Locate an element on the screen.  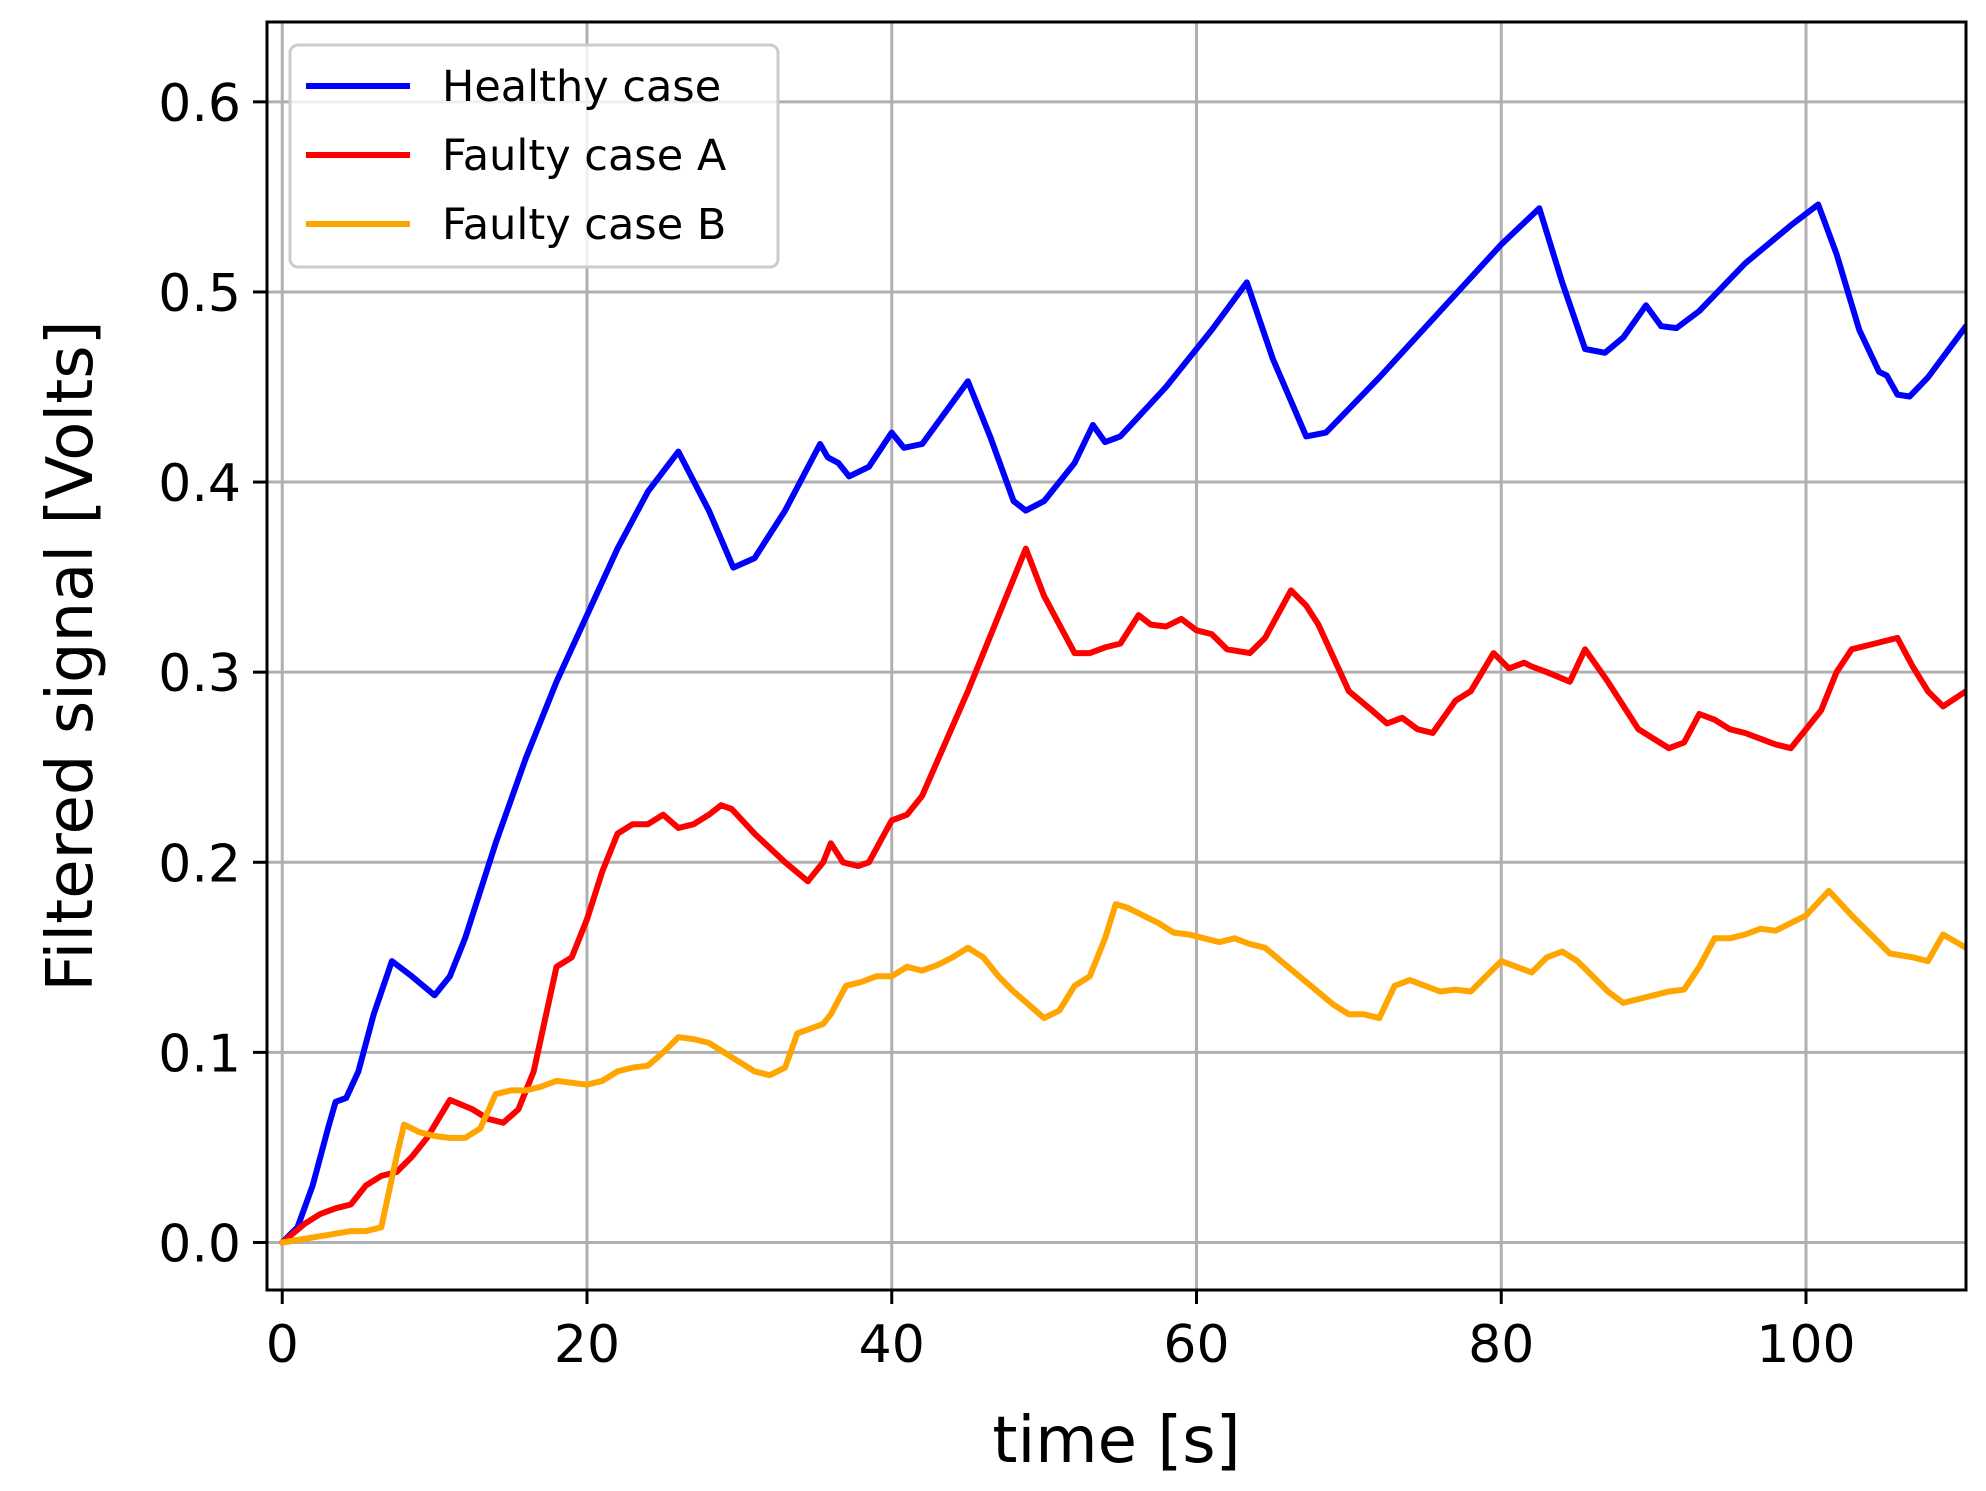
legend-label: Faulty case B is located at coordinates (584, 225).